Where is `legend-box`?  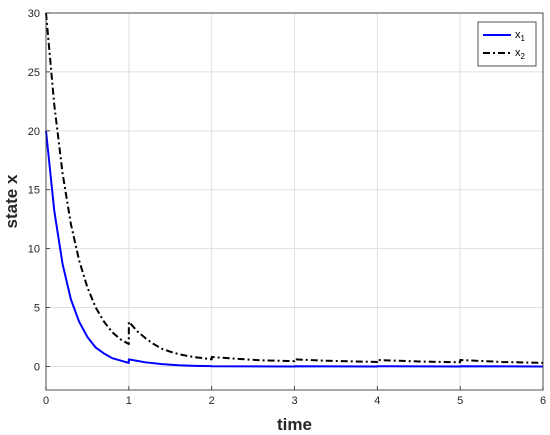
legend-box is located at coordinates (507, 44).